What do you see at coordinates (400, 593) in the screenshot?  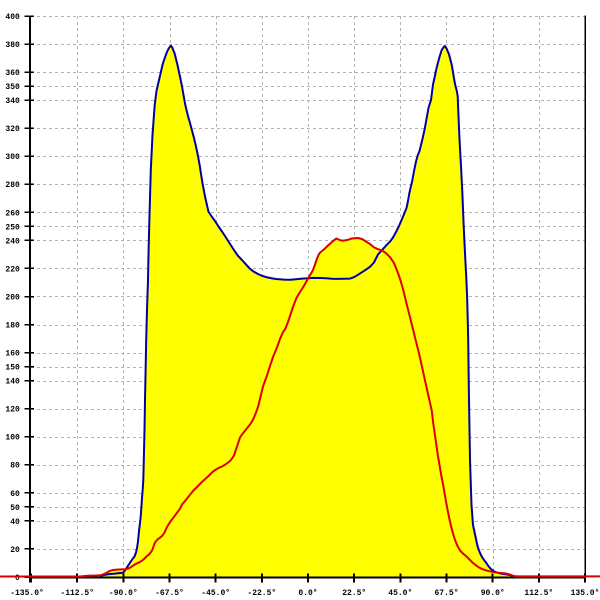 I see `svg-text: 45.0°` at bounding box center [400, 593].